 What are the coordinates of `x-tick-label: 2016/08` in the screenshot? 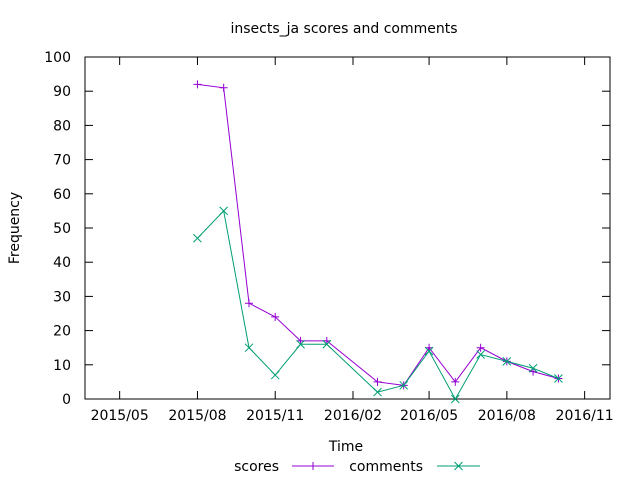 It's located at (507, 416).